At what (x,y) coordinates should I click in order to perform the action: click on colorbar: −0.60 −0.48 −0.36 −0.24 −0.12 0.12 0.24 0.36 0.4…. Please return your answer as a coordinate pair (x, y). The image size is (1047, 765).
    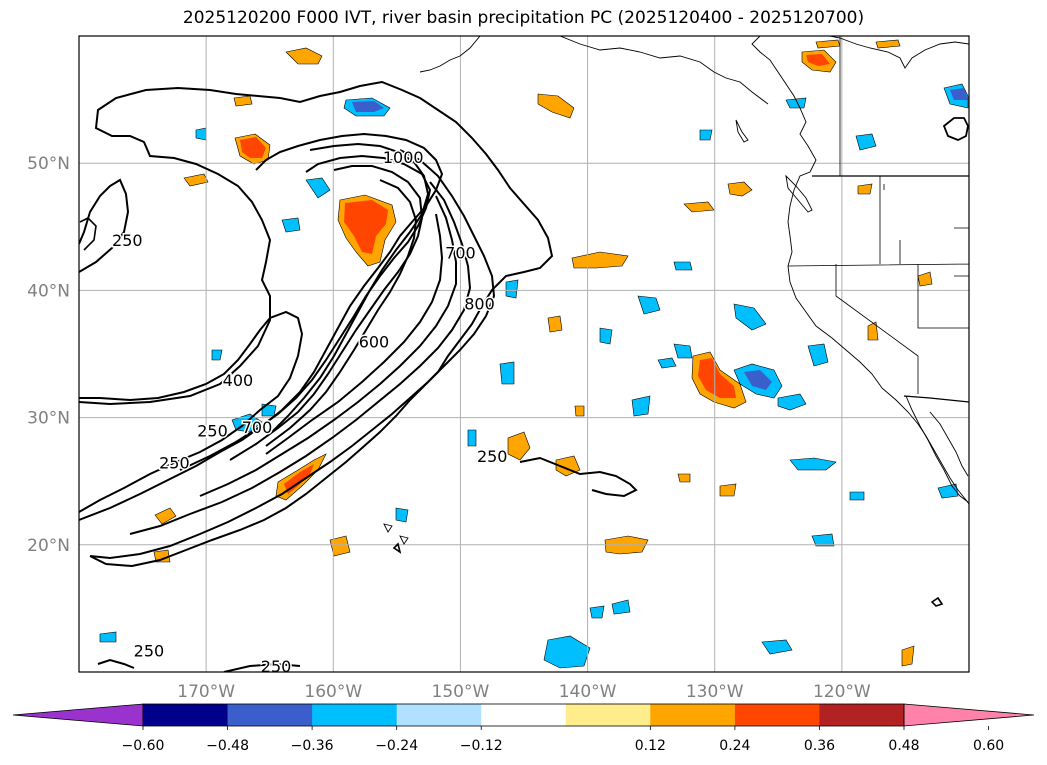
    Looking at the image, I should click on (523, 728).